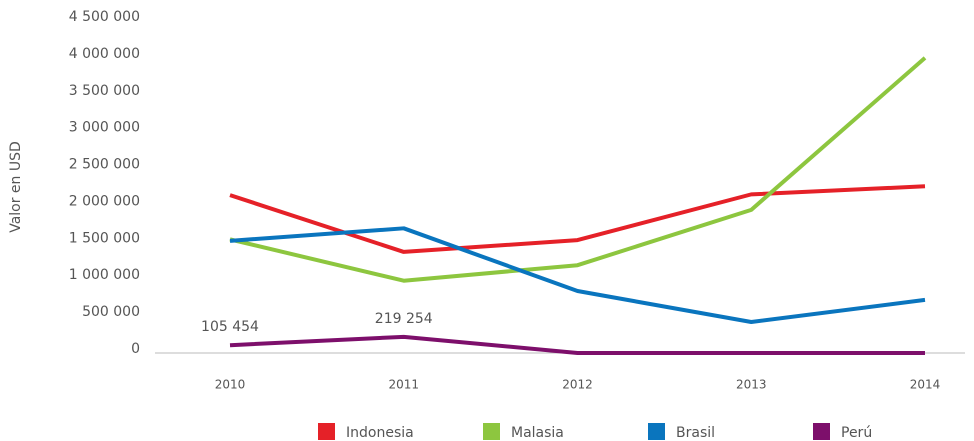  Describe the element at coordinates (537, 433) in the screenshot. I see `legend-label: Malasia` at that location.